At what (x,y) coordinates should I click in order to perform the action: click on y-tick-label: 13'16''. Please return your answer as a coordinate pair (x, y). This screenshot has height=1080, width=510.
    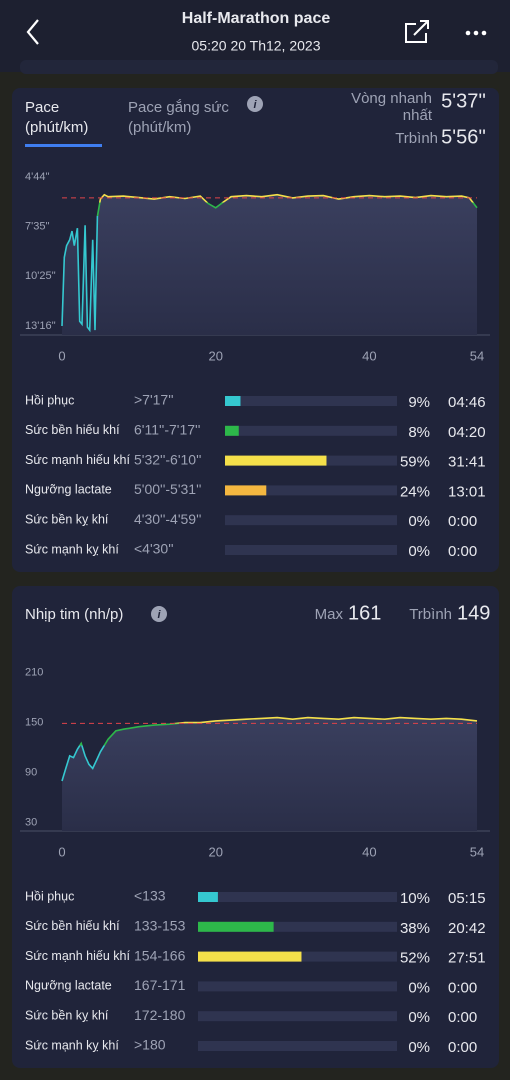
    Looking at the image, I should click on (40, 326).